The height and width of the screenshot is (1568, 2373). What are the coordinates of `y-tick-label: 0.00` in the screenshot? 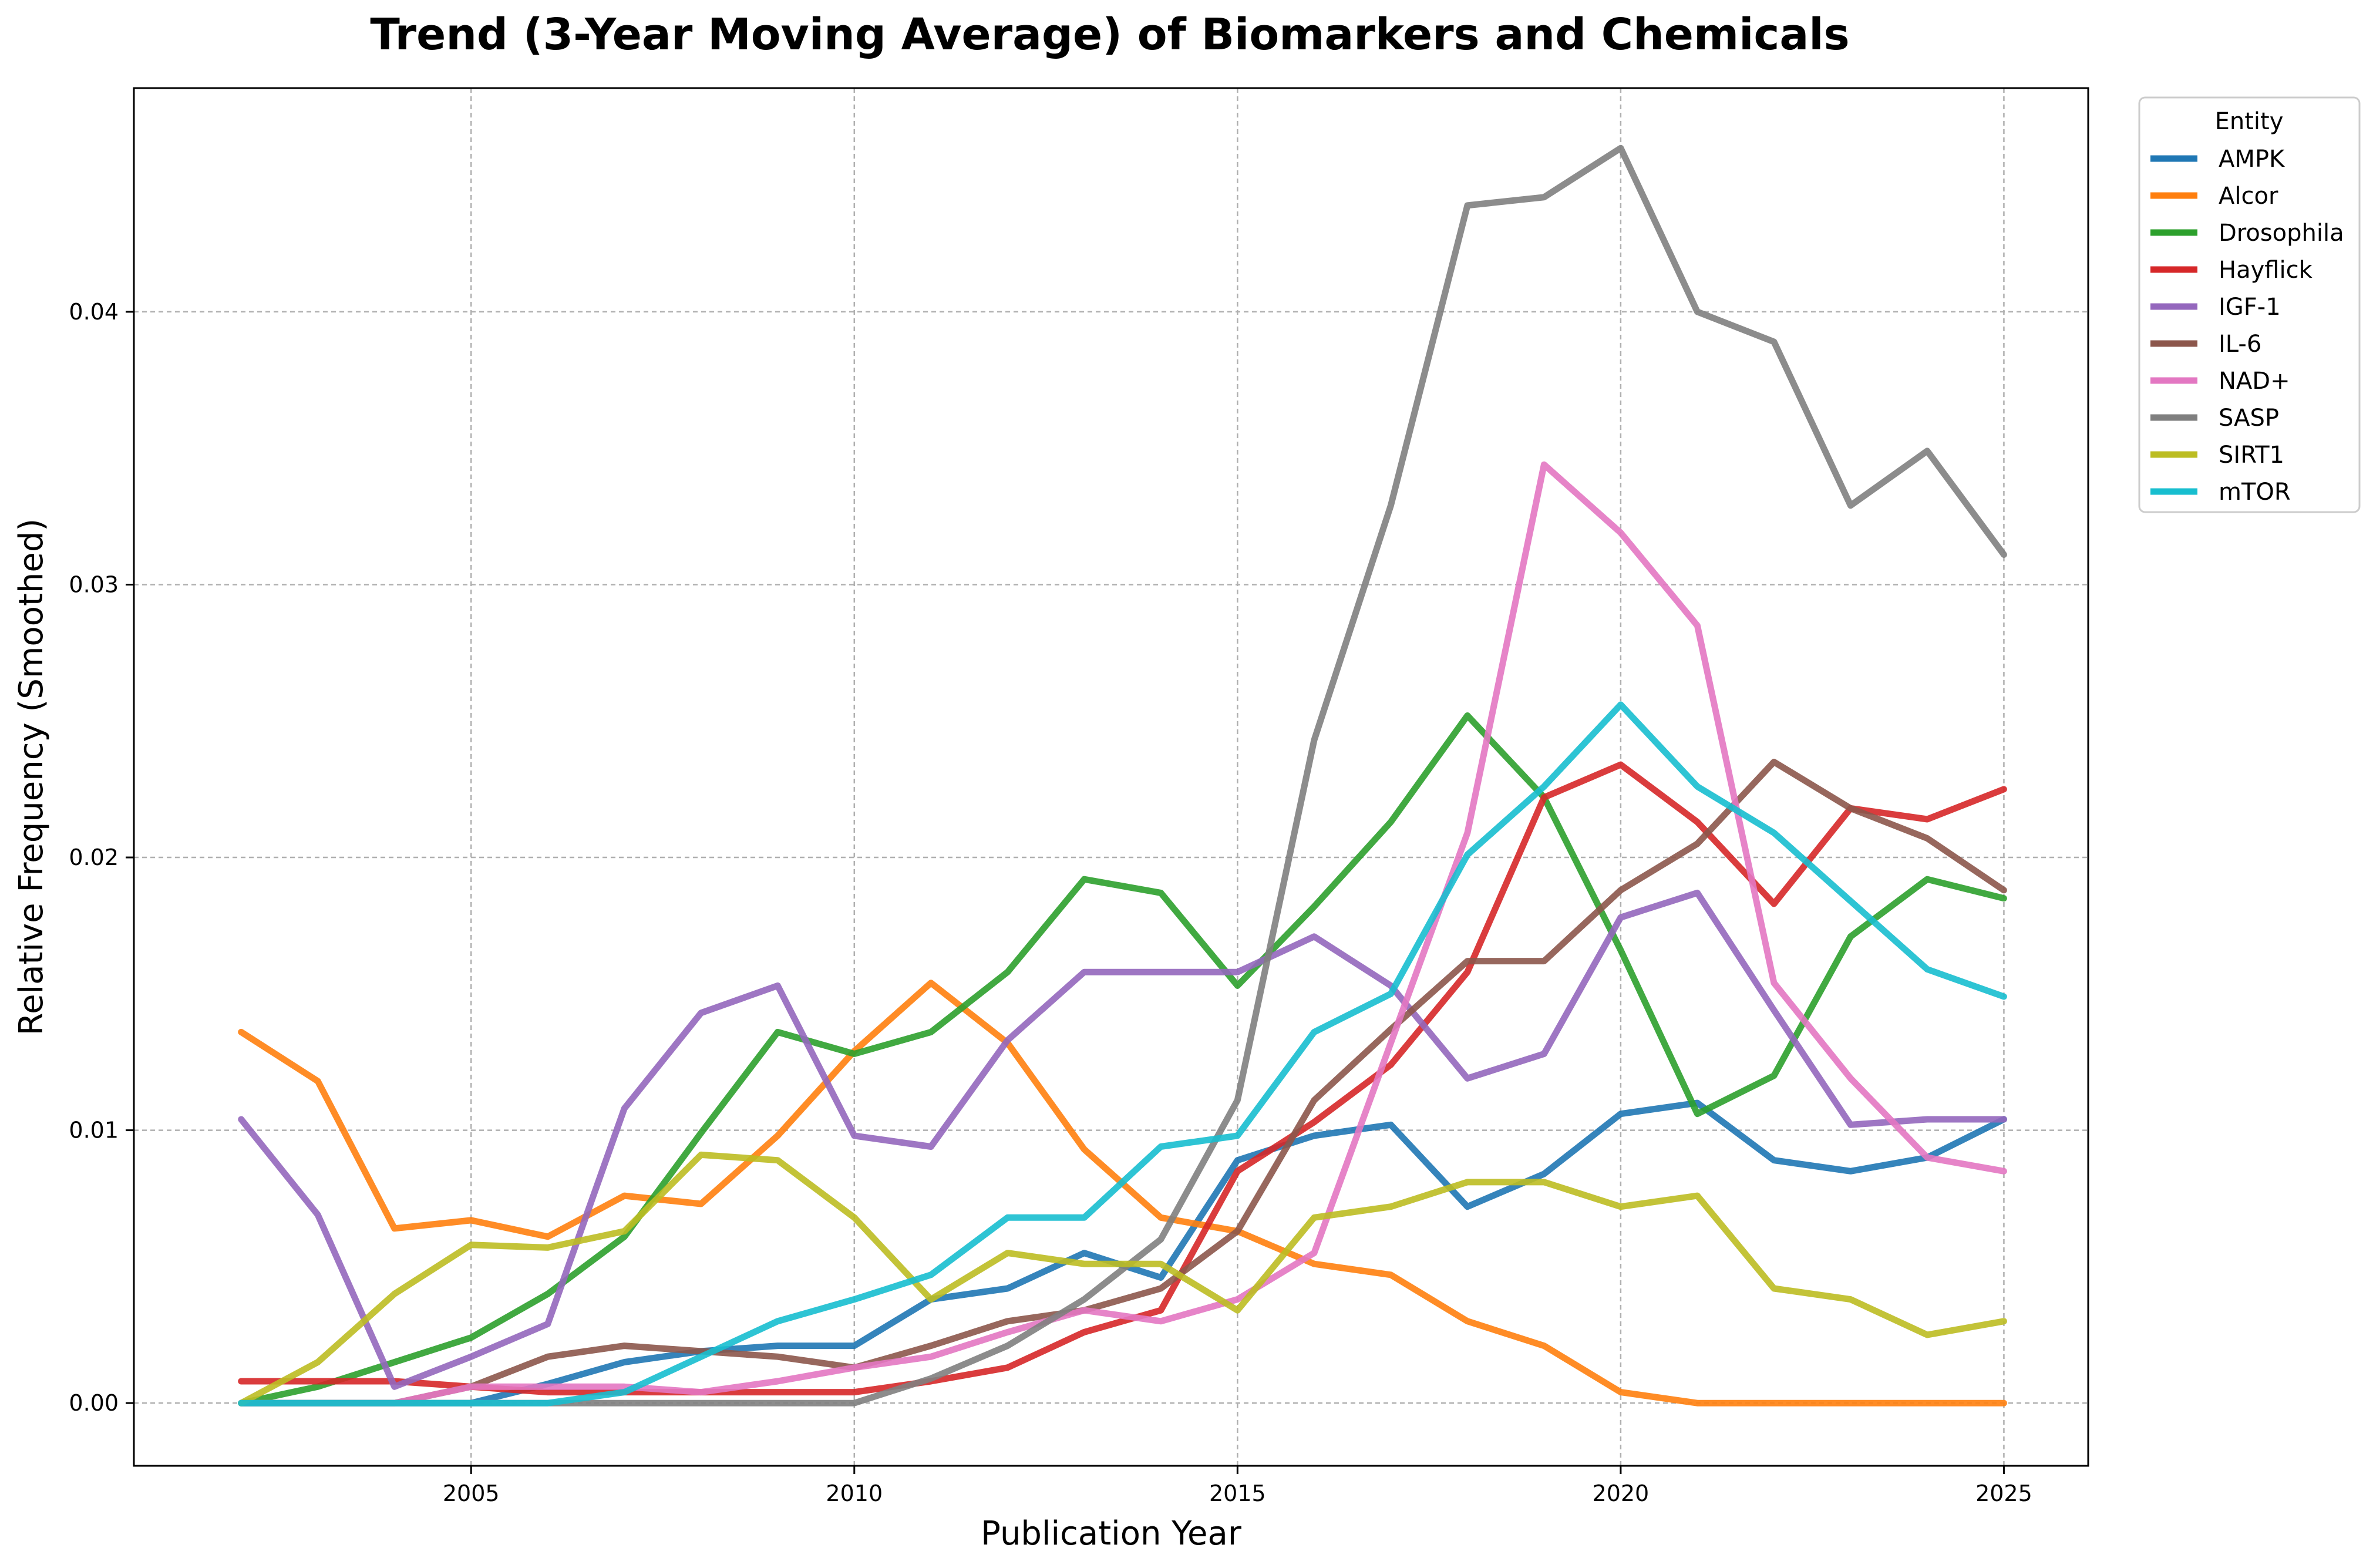 It's located at (94, 1403).